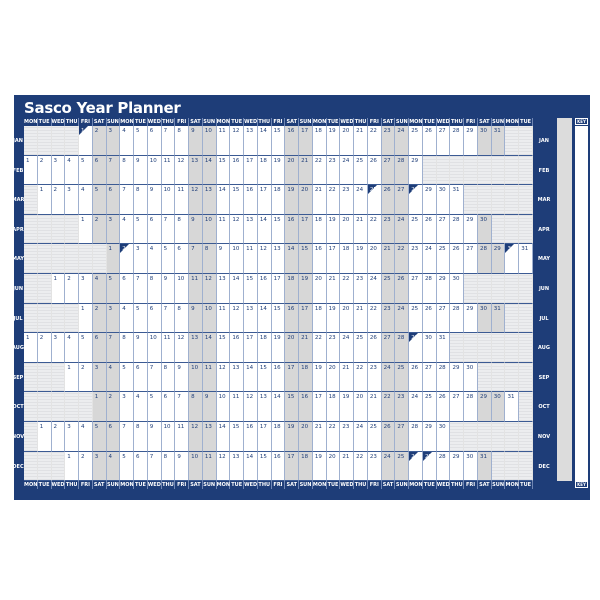 This screenshot has height=600, width=600. Describe the element at coordinates (347, 289) in the screenshot. I see `day-cell: 22` at that location.